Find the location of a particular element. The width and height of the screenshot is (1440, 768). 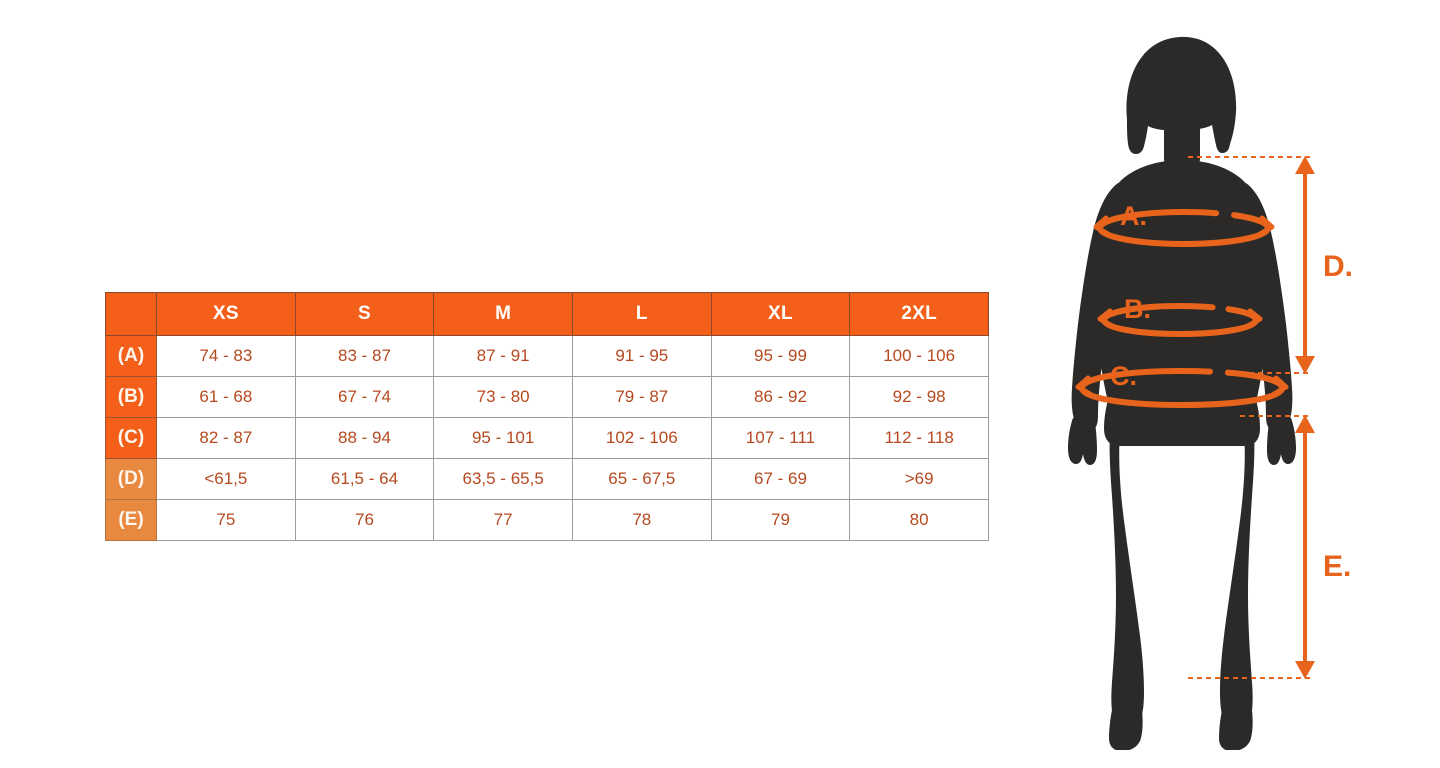

inseam-arrowhead-top-icon is located at coordinates (1305, 424).